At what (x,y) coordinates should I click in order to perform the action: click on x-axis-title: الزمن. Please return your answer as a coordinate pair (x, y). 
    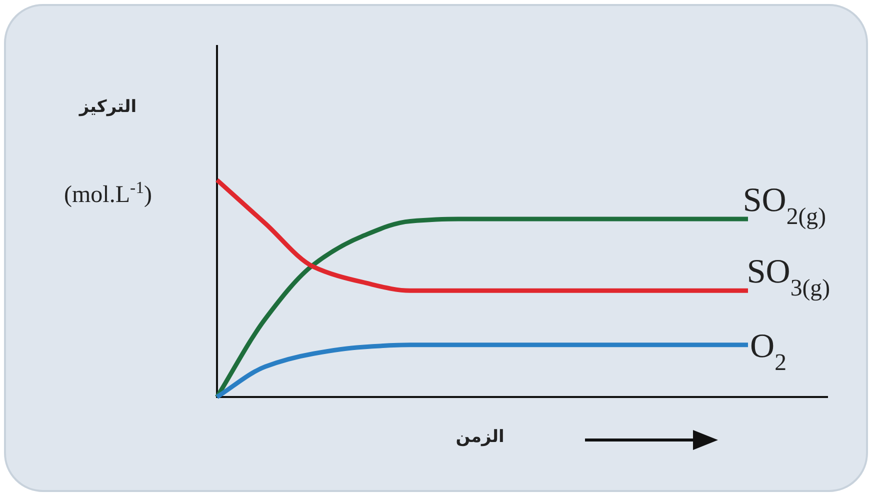
    Looking at the image, I should click on (480, 437).